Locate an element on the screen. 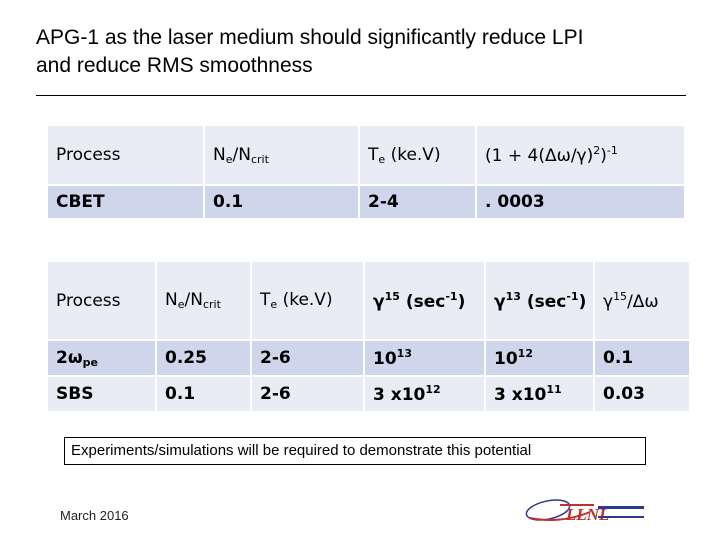 This screenshot has height=540, width=720. table-row: CBET 0.1 2-4 . 0003 is located at coordinates (366, 203).